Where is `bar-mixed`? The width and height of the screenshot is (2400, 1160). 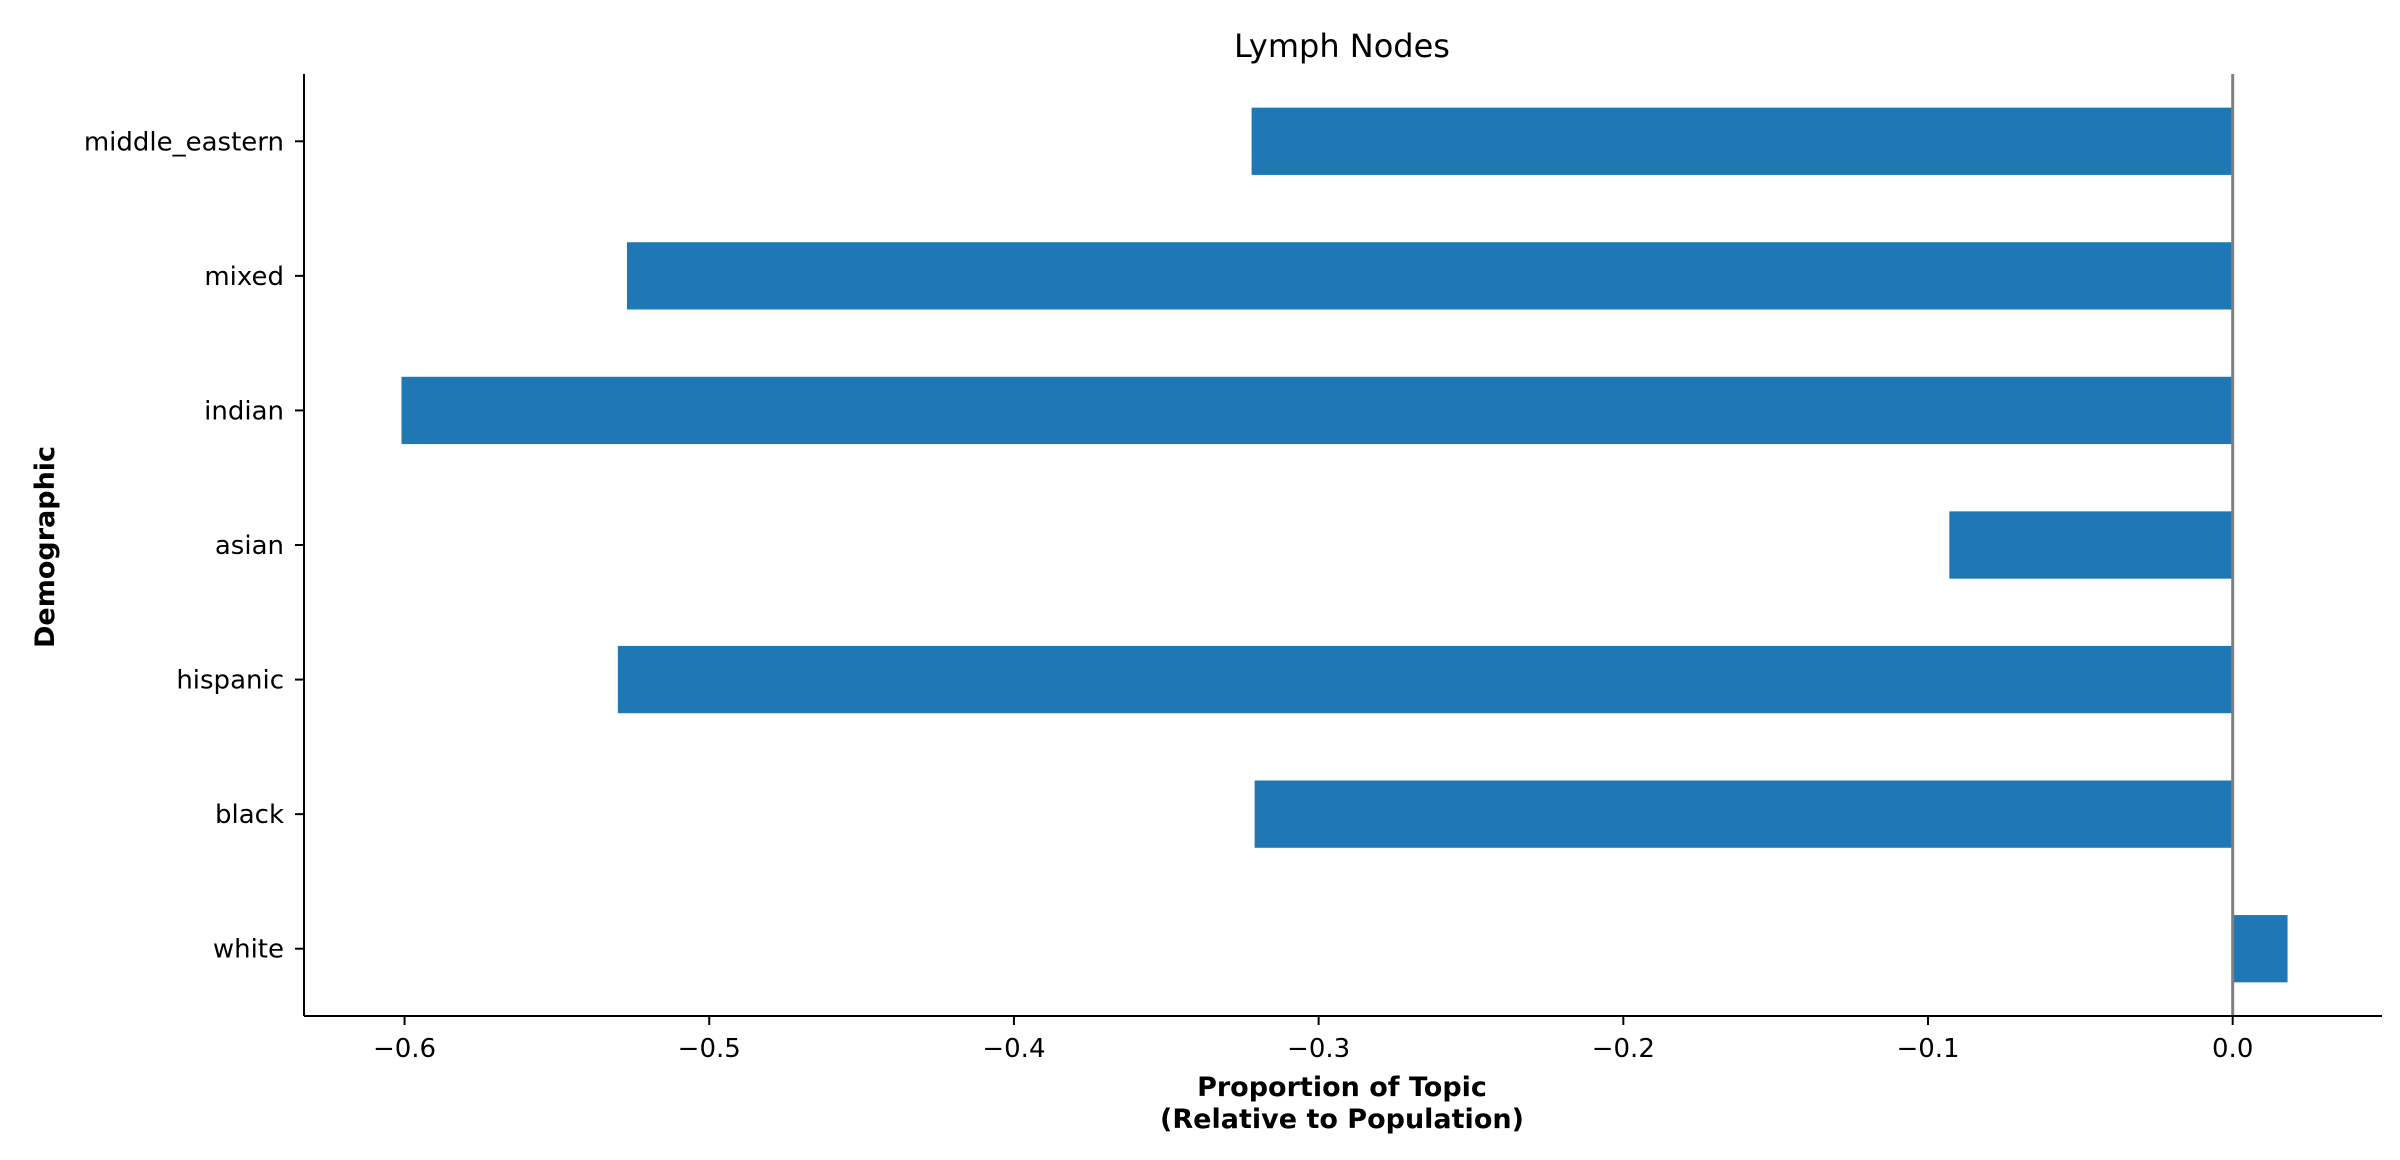
bar-mixed is located at coordinates (1429, 276).